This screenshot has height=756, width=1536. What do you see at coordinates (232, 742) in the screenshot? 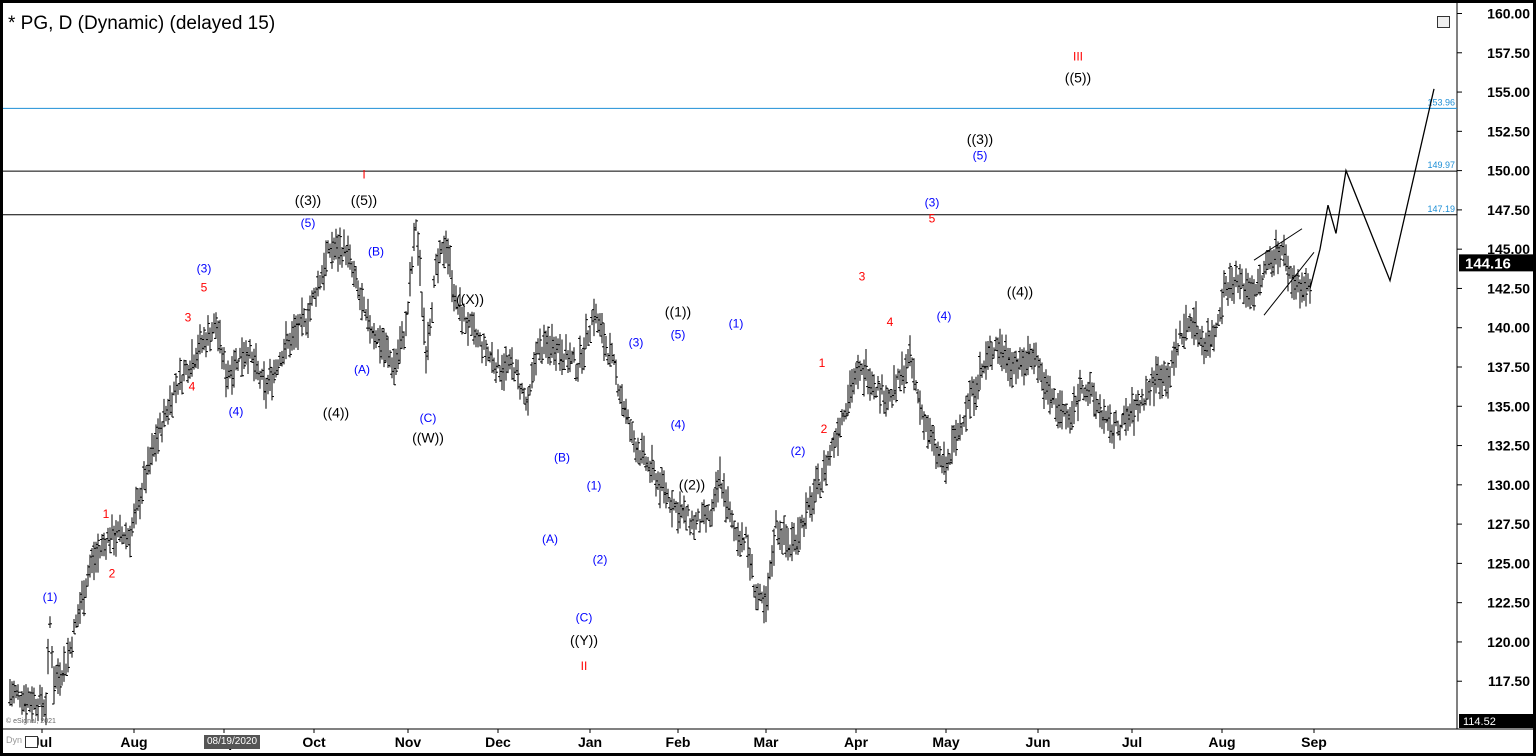
I see `cursor-date-box: 08/19/2020` at bounding box center [232, 742].